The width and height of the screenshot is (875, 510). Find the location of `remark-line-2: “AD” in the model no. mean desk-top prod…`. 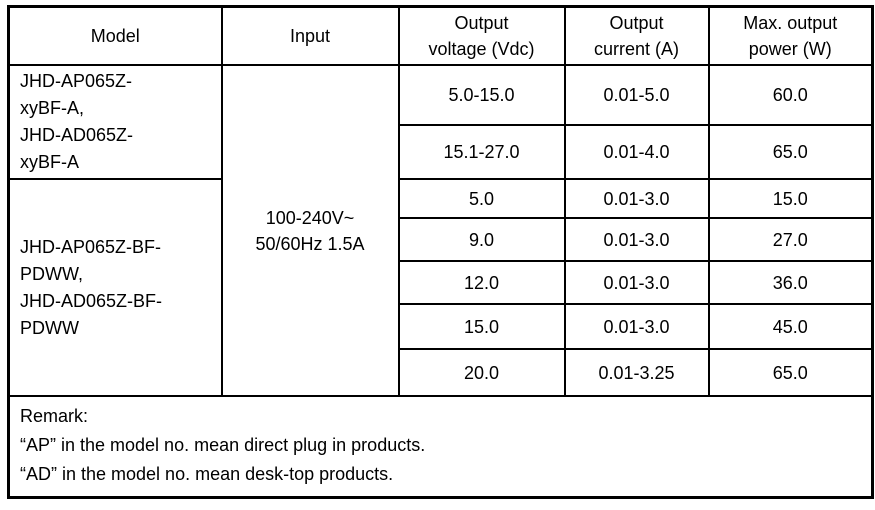

remark-line-2: “AD” in the model no. mean desk-top prod… is located at coordinates (207, 473).